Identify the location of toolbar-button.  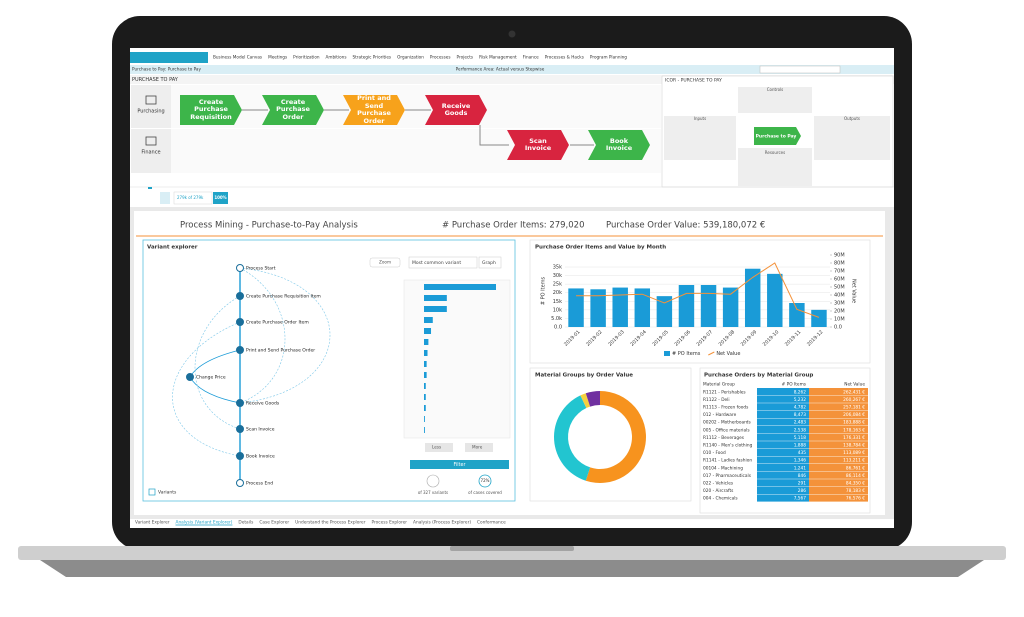
(165, 198).